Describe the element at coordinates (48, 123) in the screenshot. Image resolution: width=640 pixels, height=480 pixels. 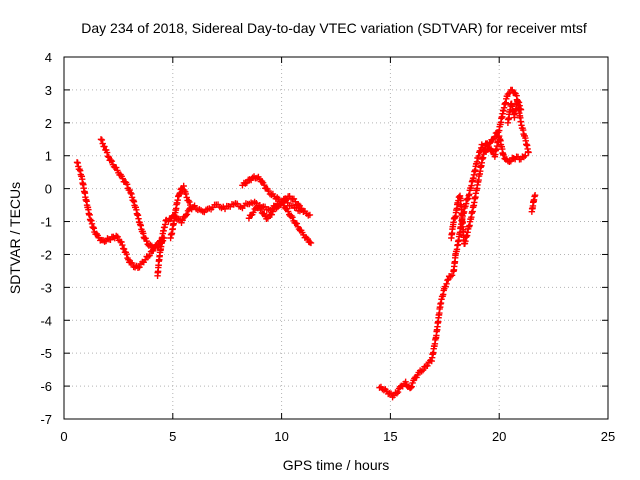
I see `y-tick-label: 2` at that location.